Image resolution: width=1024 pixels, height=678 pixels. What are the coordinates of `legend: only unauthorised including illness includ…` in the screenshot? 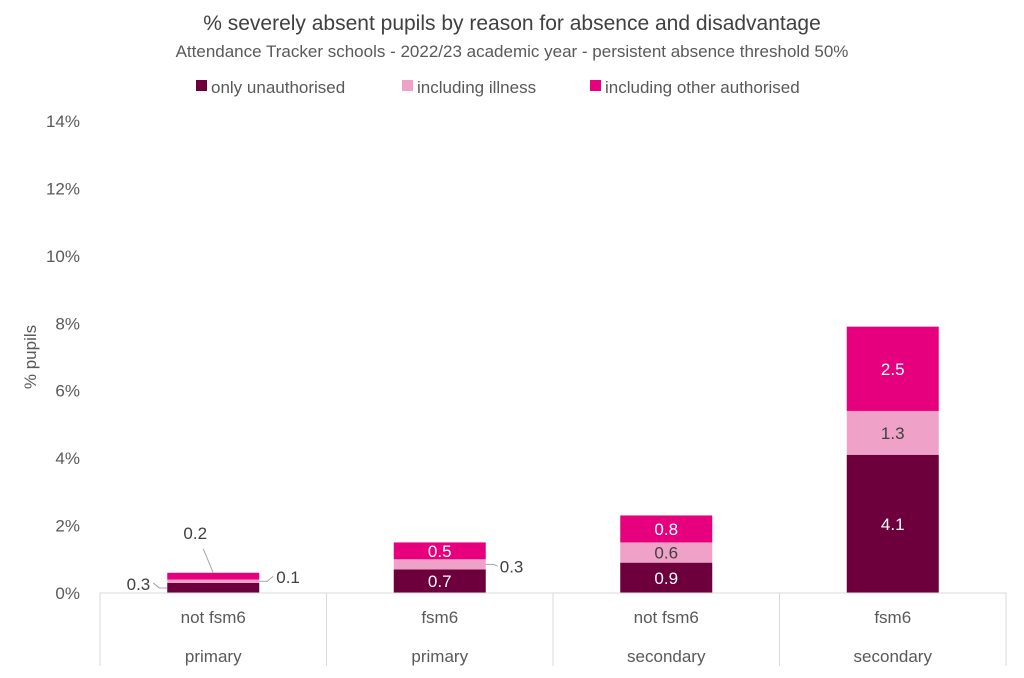 It's located at (498, 87).